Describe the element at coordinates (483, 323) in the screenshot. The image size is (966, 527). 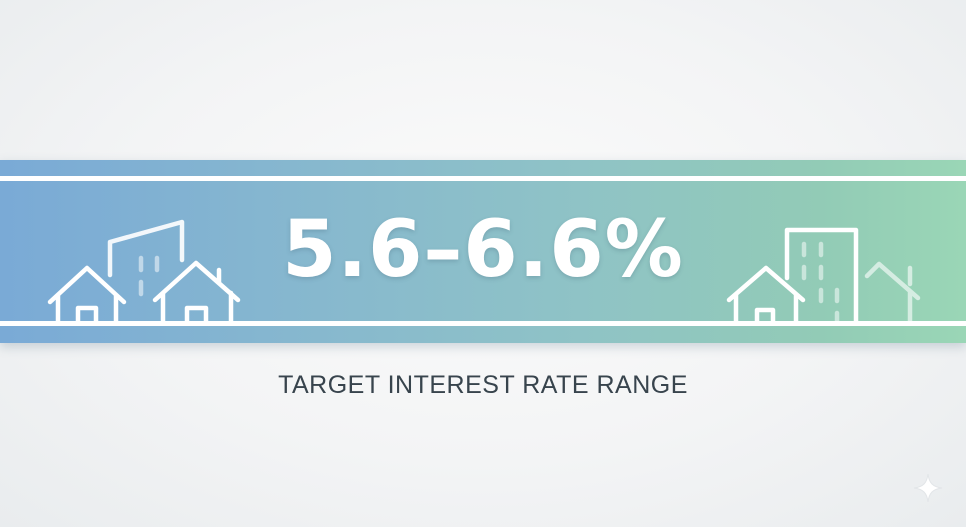
I see `bottom-rule` at that location.